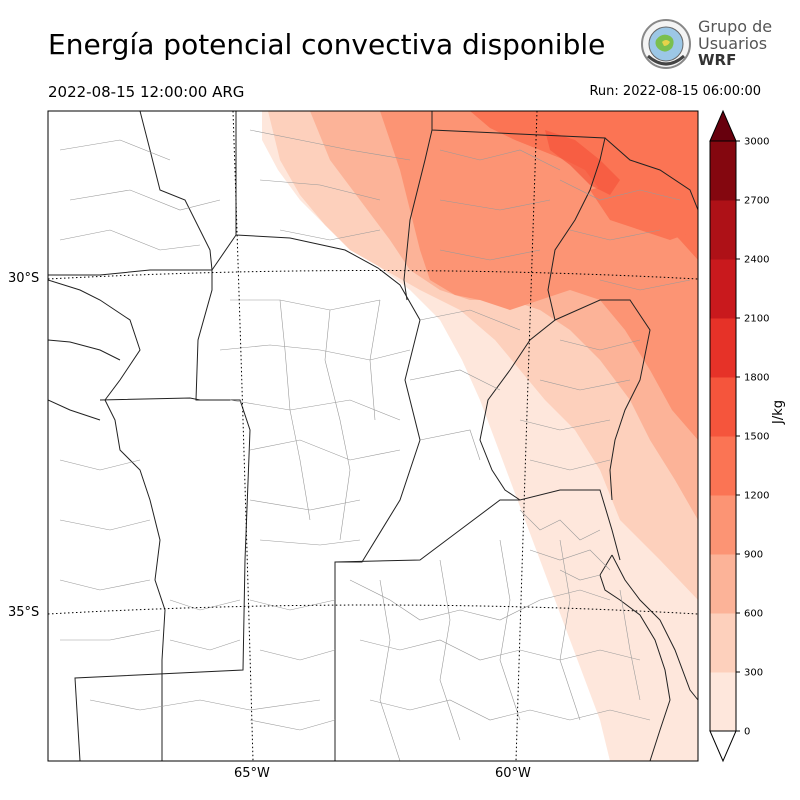 The height and width of the screenshot is (800, 800). What do you see at coordinates (675, 91) in the screenshot?
I see `run-time: Run: 2022-08-15 06:00:00` at bounding box center [675, 91].